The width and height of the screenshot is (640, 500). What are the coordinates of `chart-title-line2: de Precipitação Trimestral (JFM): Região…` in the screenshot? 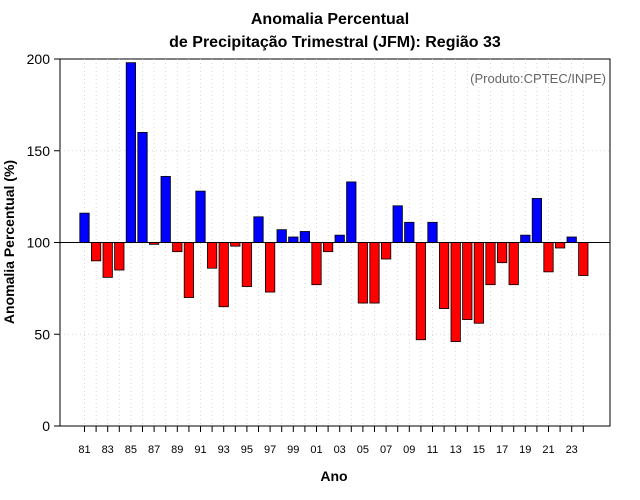 It's located at (335, 42).